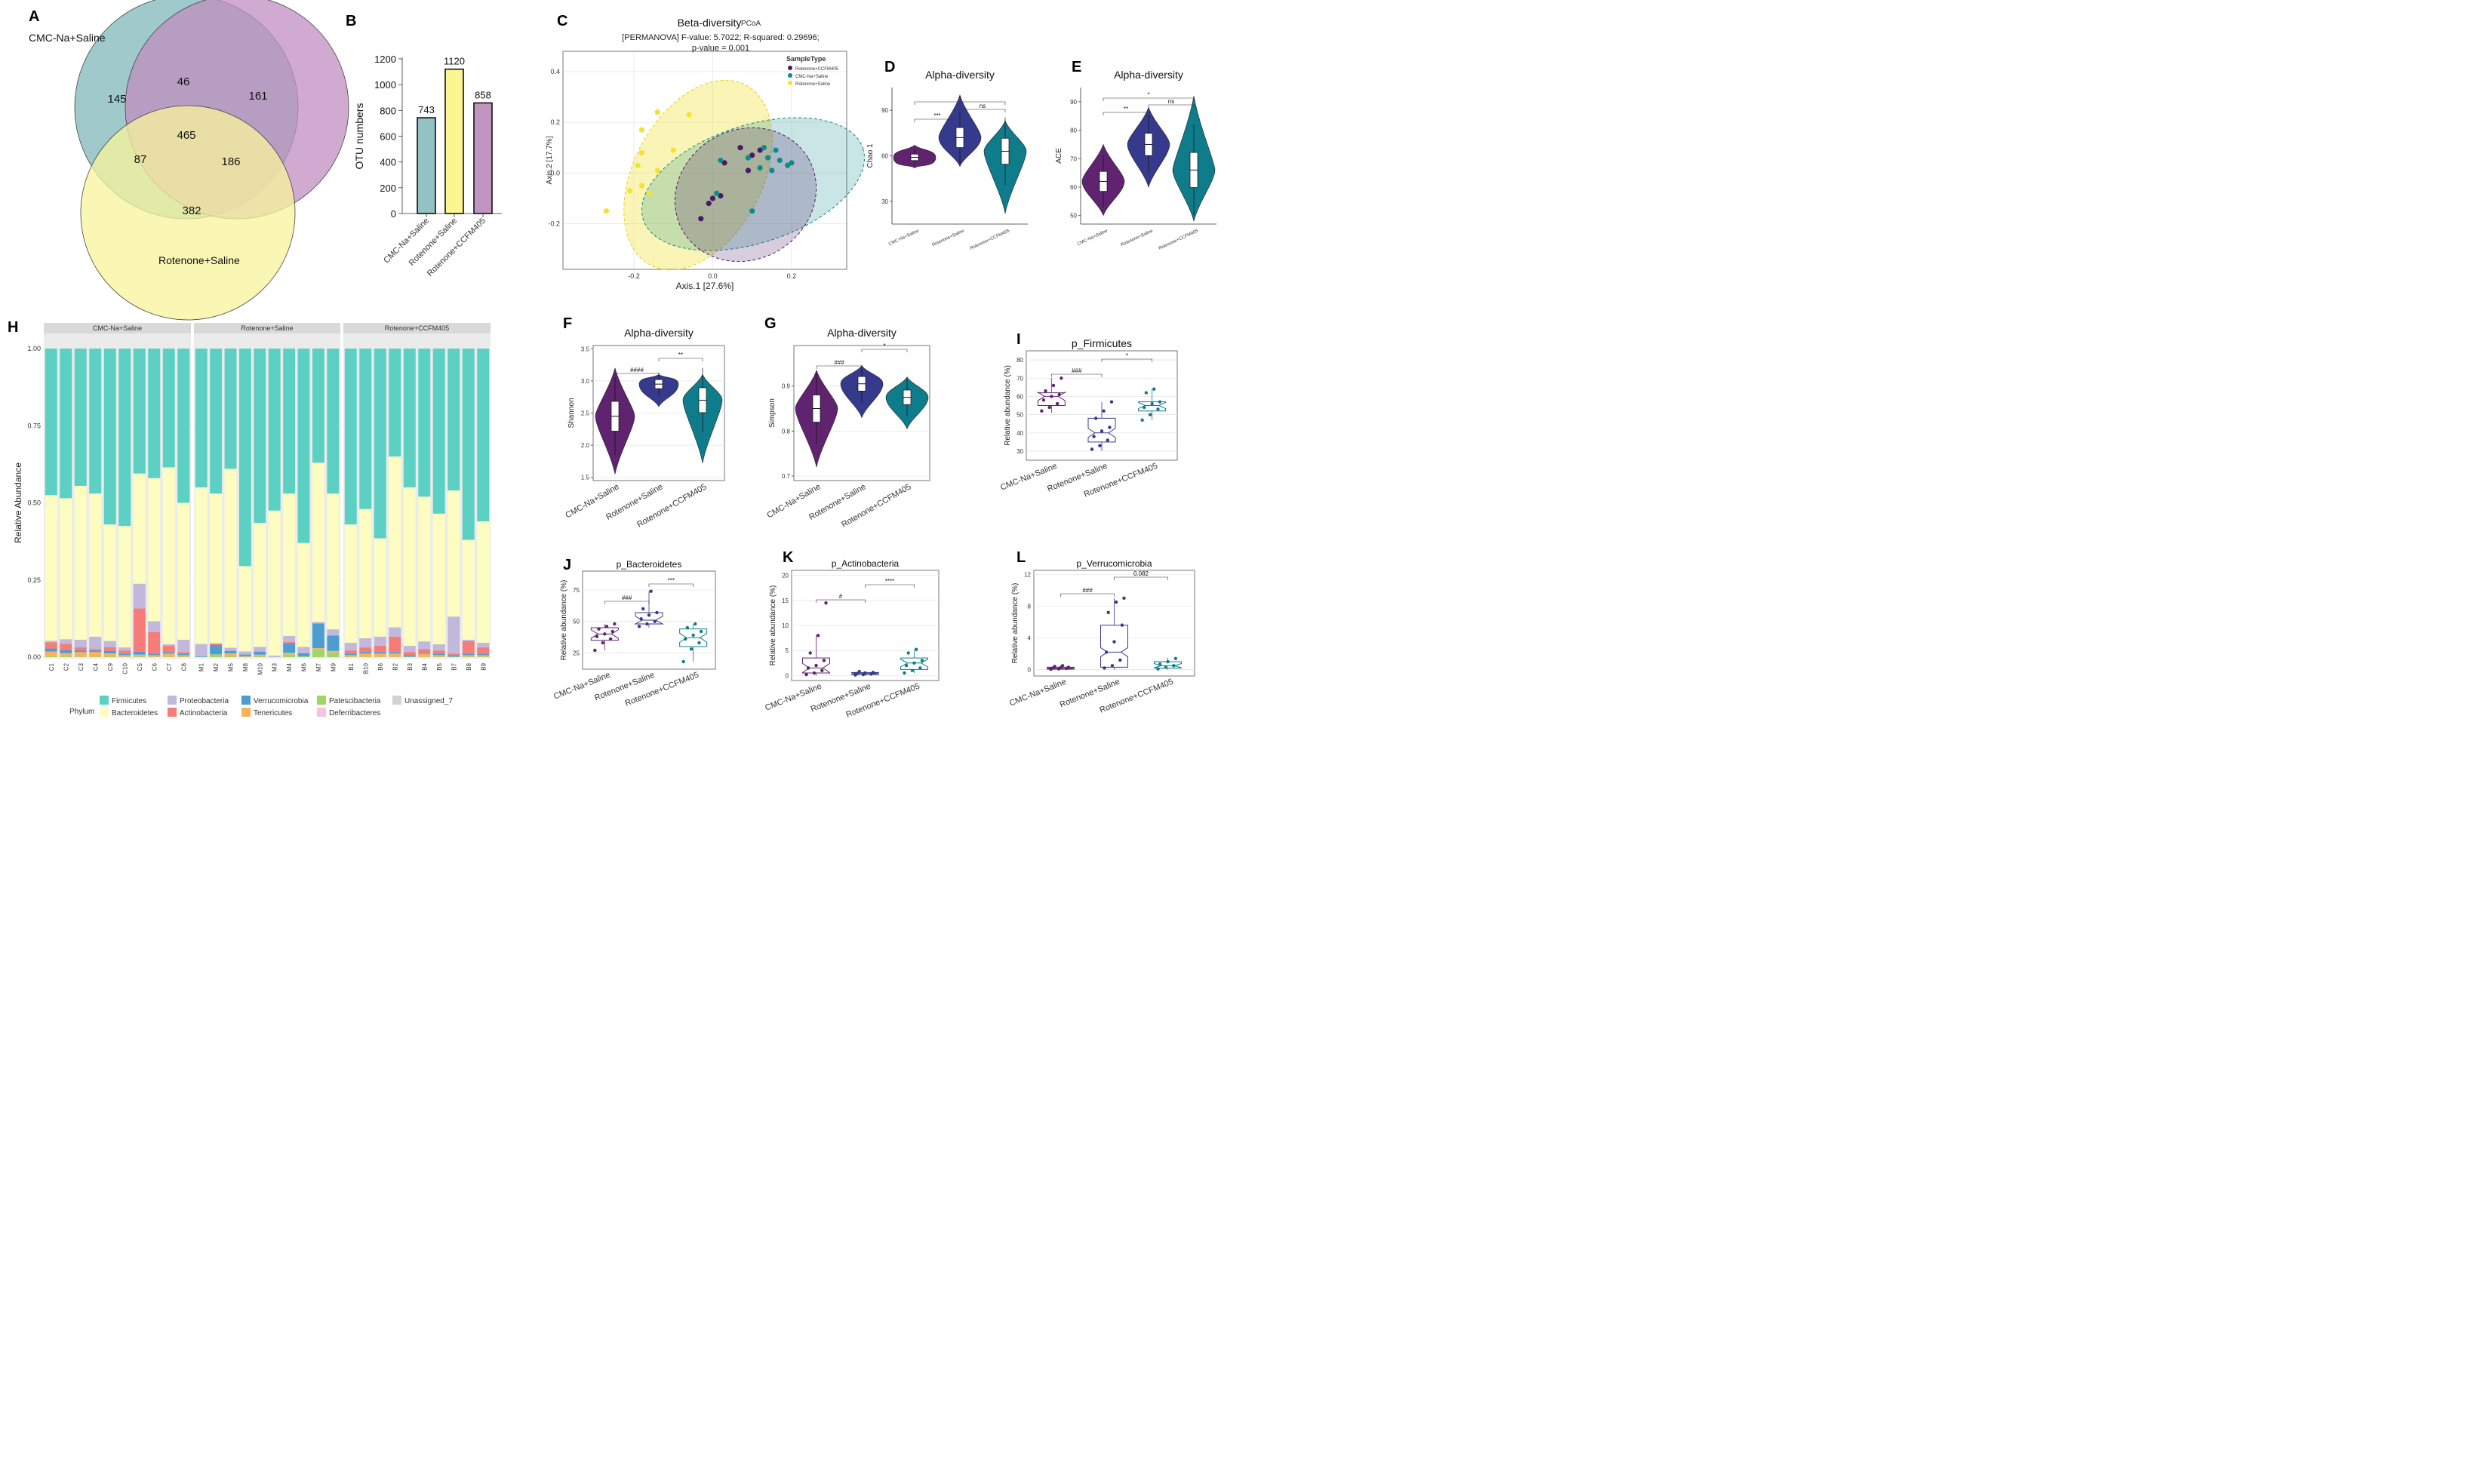 This screenshot has height=1484, width=2482. What do you see at coordinates (1073, 216) in the screenshot?
I see `E-ytick-label: 50` at bounding box center [1073, 216].